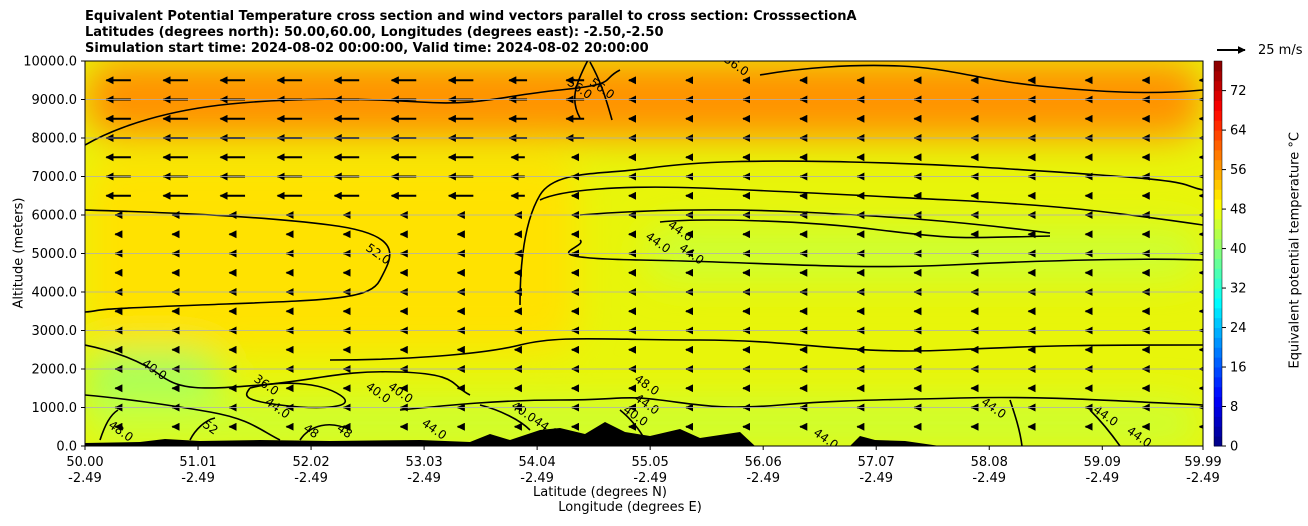  Describe the element at coordinates (1238, 249) in the screenshot. I see `colorbar-tick-label: 40` at that location.